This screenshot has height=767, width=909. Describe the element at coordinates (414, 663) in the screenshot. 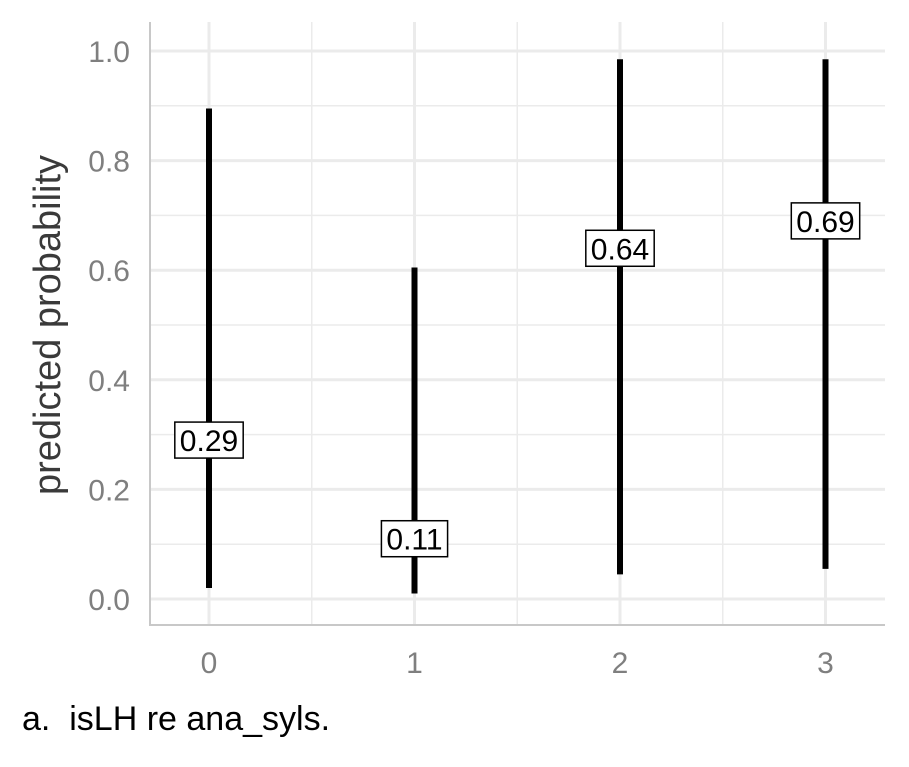

I see `x-tick-label: 1` at that location.